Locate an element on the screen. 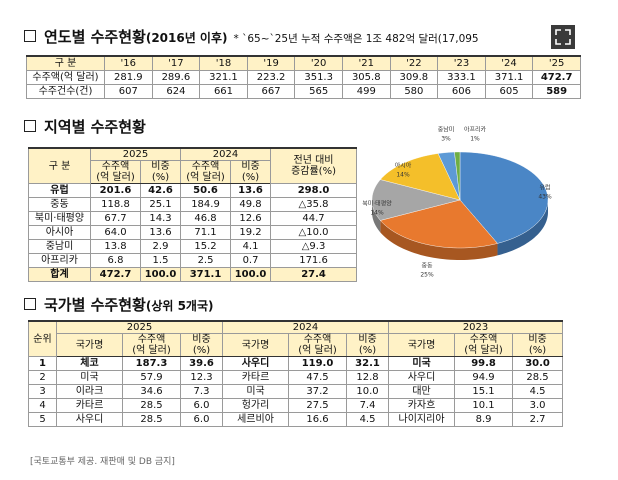 Image resolution: width=618 pixels, height=480 pixels. cell: 42.6 is located at coordinates (160, 190).